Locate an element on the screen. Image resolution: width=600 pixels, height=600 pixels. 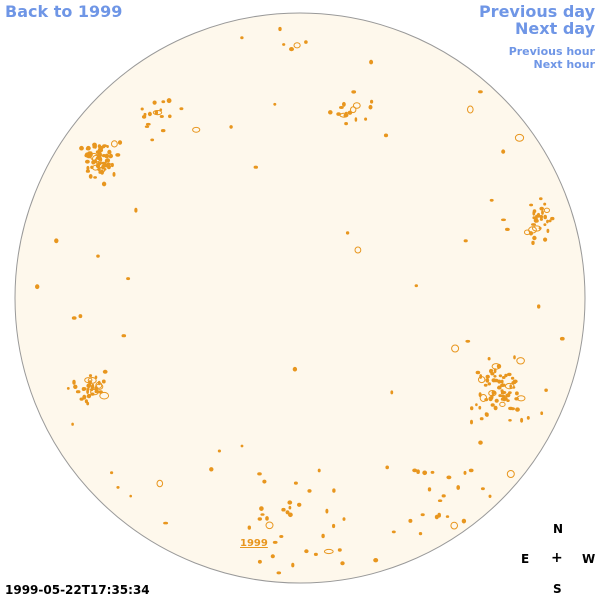
previous-hour-link: Previous hour is located at coordinates (551, 51).